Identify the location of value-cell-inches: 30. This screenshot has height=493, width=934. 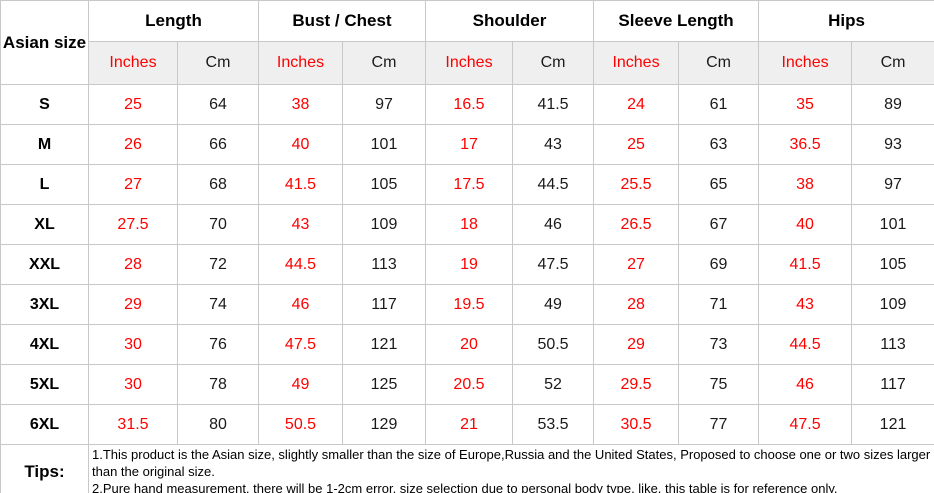
(133, 384).